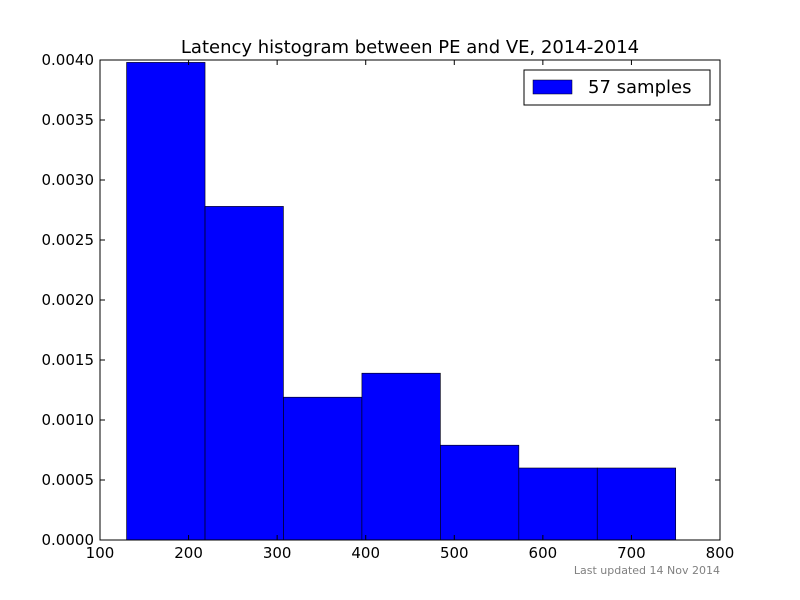 This screenshot has width=800, height=600. Describe the element at coordinates (647, 570) in the screenshot. I see `last-updated-text: Last updated 14 Nov 2014` at that location.